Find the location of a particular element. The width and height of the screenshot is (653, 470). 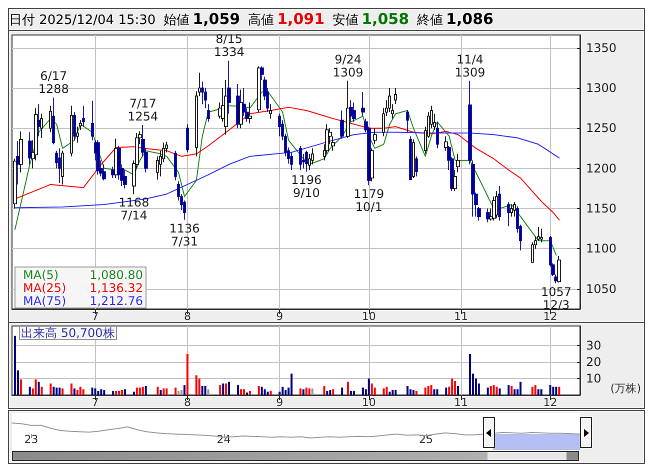

y-tick-label: 20 is located at coordinates (594, 362).